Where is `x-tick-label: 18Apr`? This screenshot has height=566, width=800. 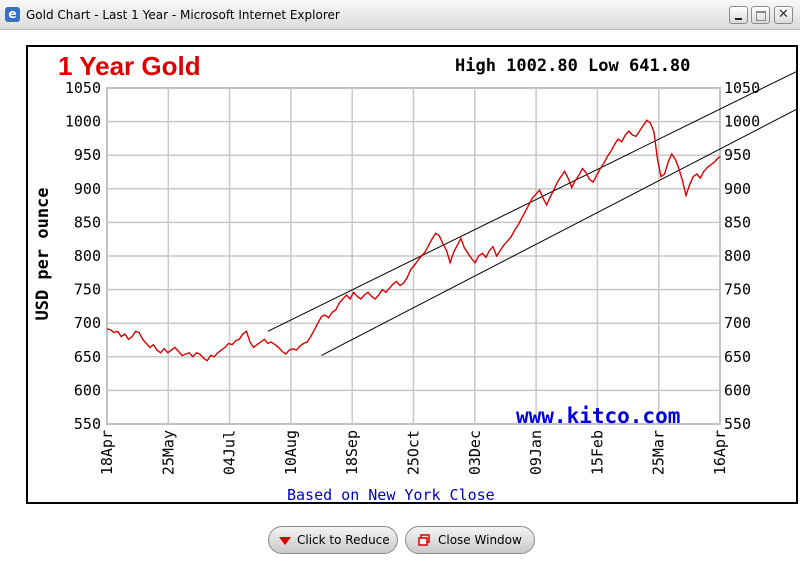
x-tick-label: 18Apr is located at coordinates (107, 452).